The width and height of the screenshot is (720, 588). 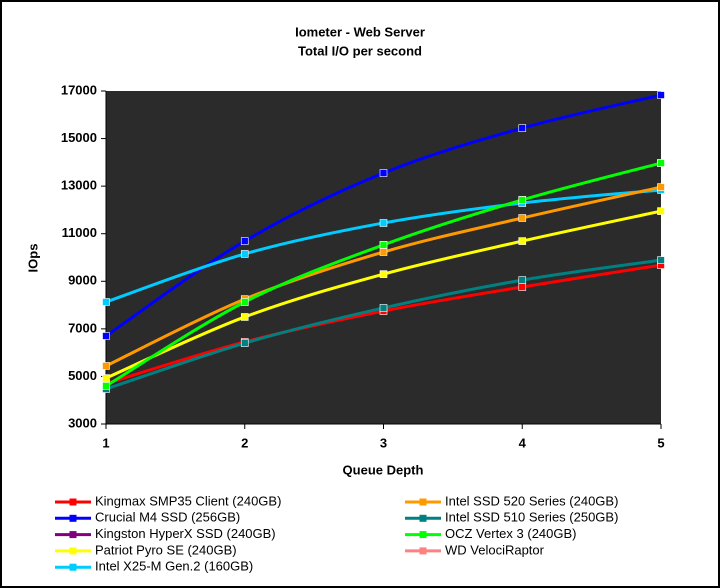 I want to click on y-tick-label: 7000, so click(x=82, y=327).